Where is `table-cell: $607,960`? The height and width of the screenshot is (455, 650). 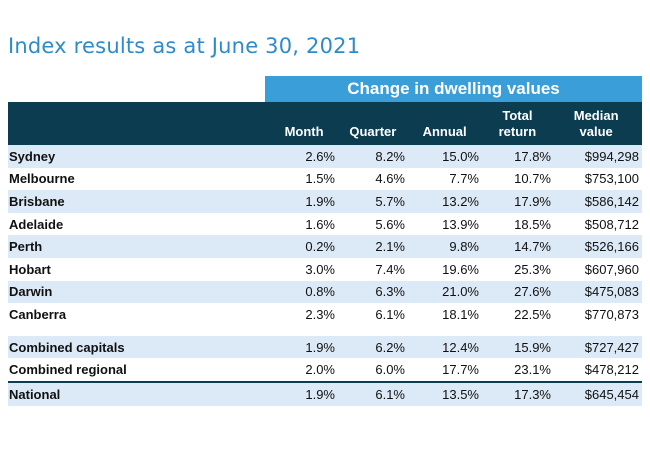 table-cell: $607,960 is located at coordinates (611, 269).